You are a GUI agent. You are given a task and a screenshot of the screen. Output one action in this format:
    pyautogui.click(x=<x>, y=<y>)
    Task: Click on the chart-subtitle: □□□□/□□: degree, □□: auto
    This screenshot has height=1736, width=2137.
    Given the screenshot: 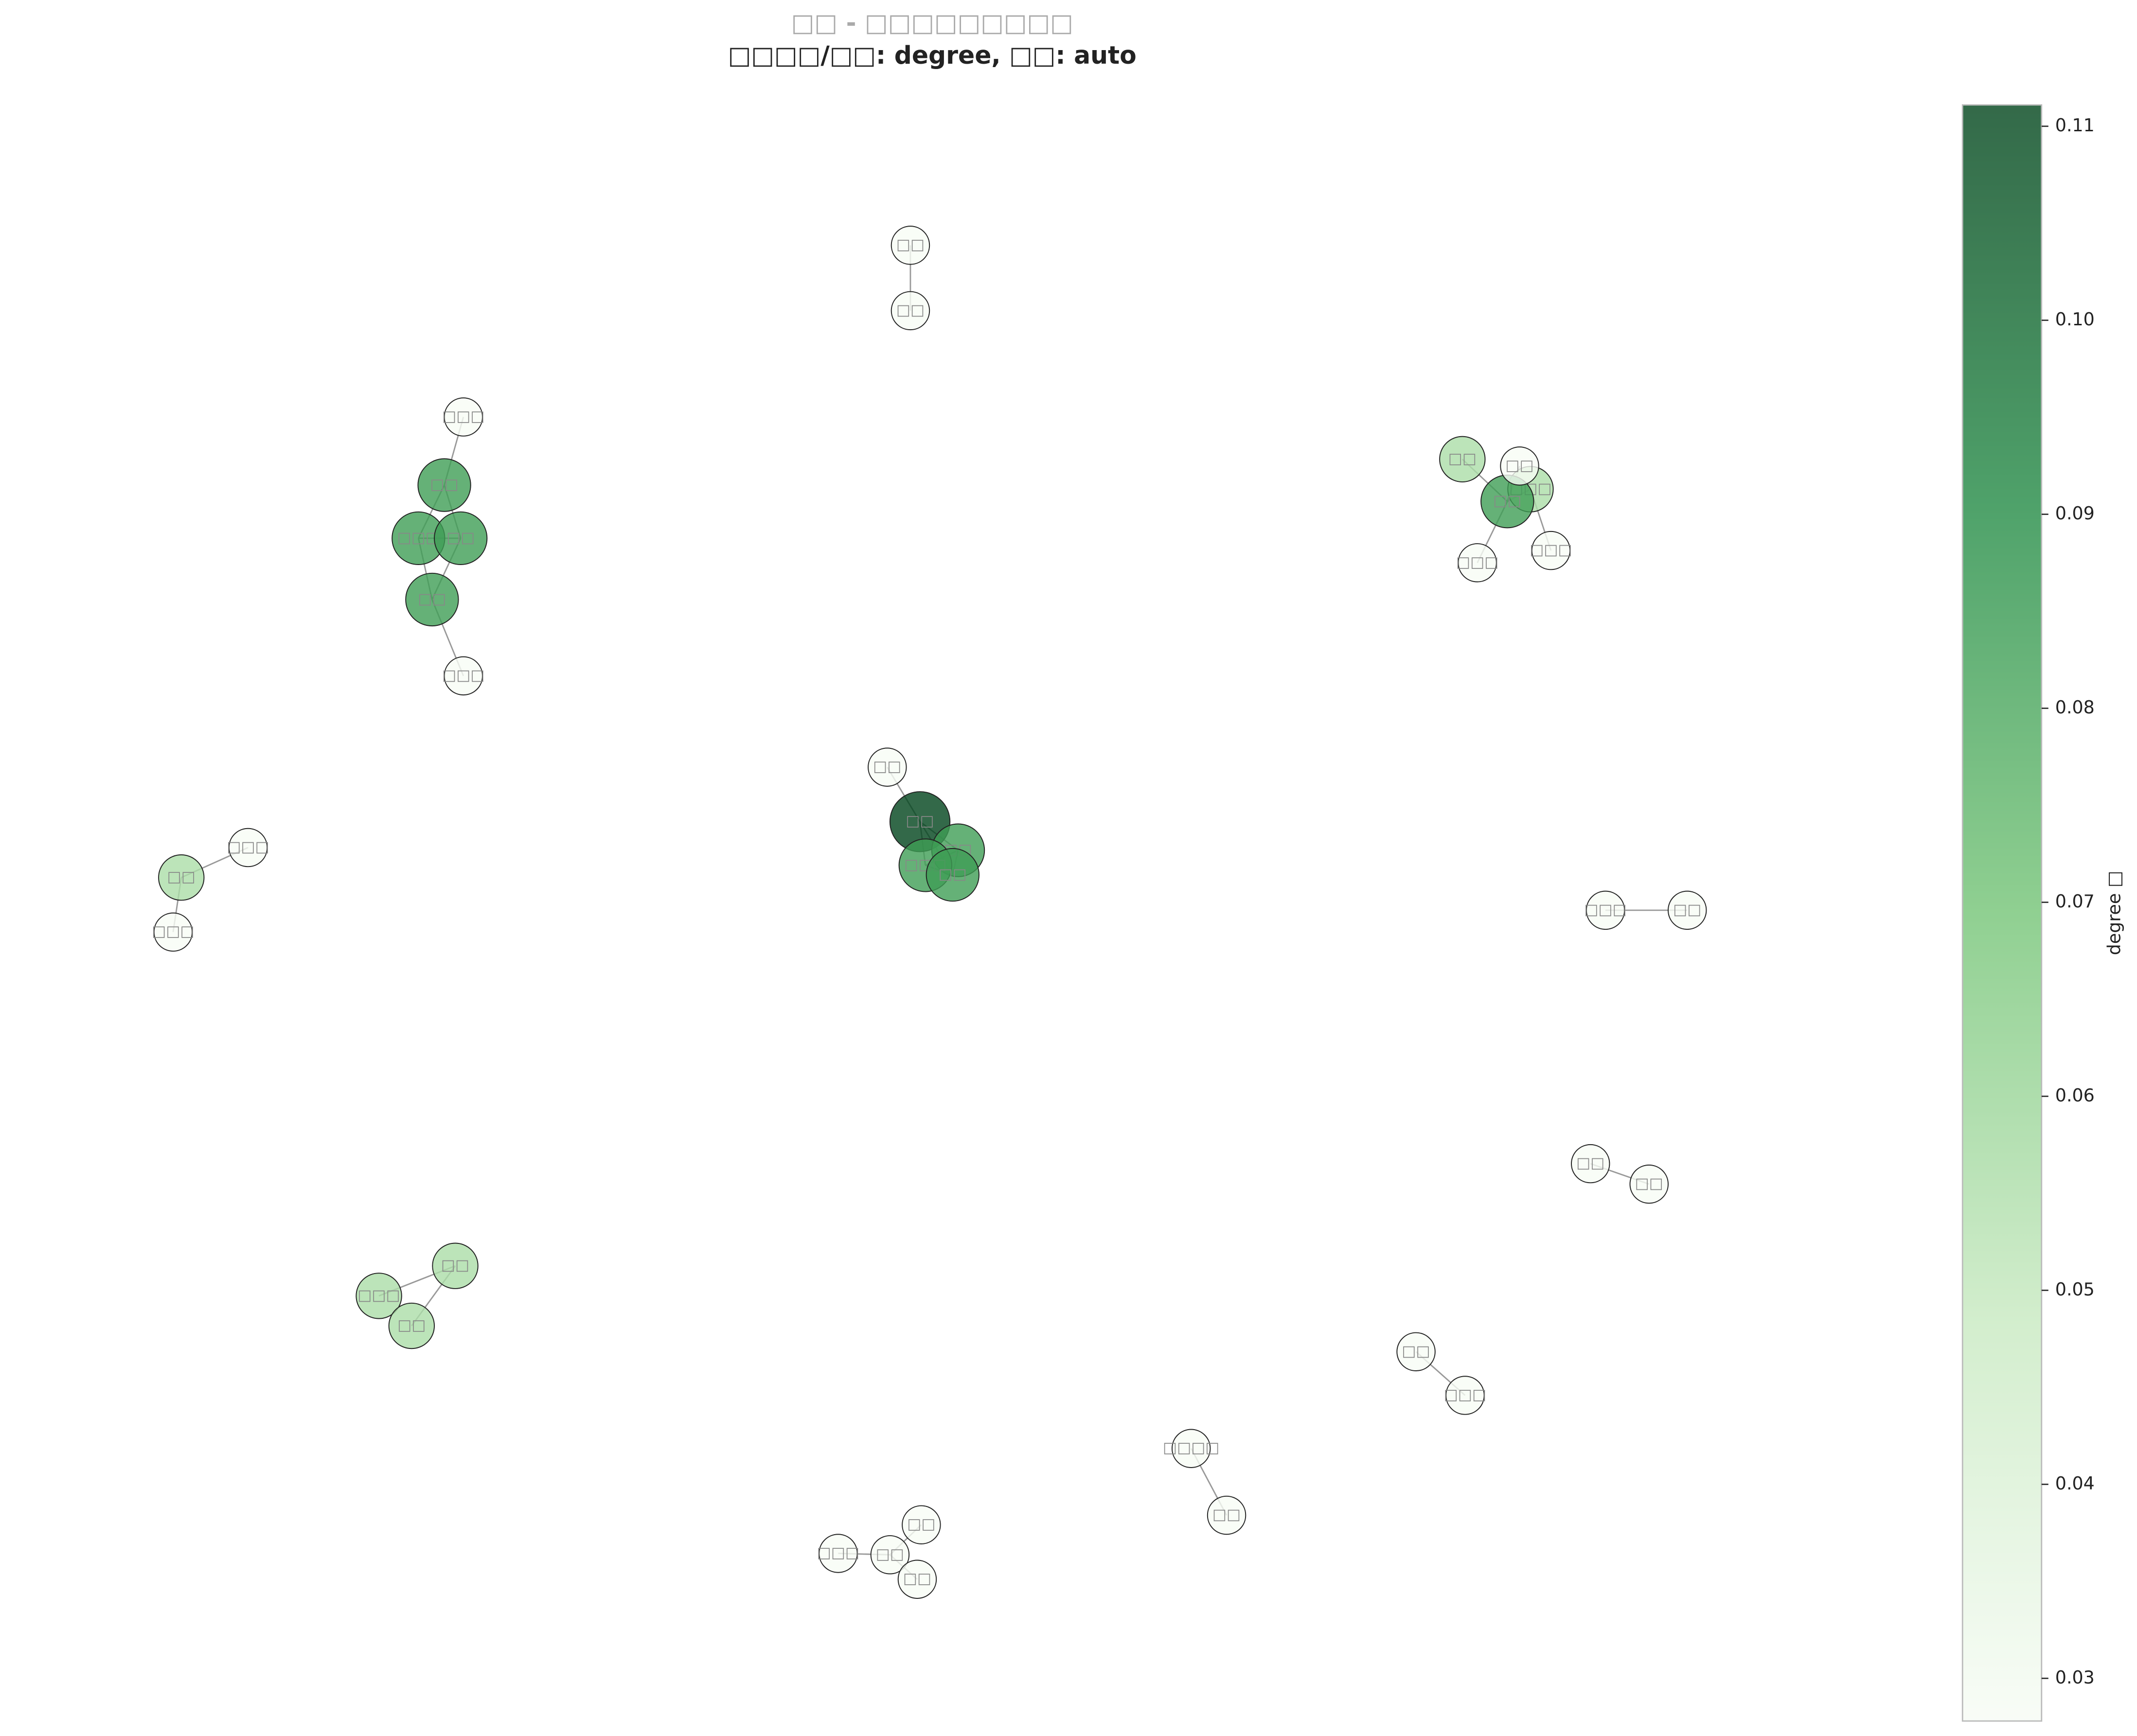 What is the action you would take?
    pyautogui.click(x=932, y=55)
    